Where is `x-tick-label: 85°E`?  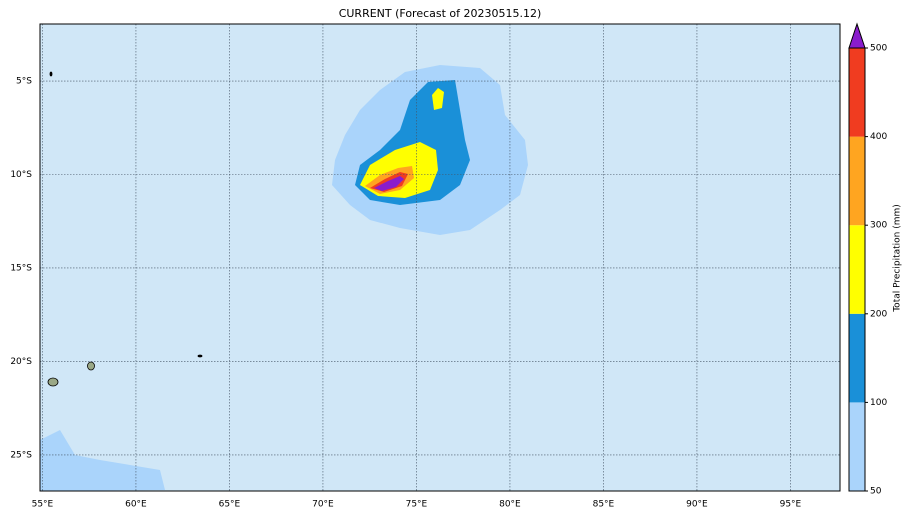
x-tick-label: 85°E is located at coordinates (604, 505).